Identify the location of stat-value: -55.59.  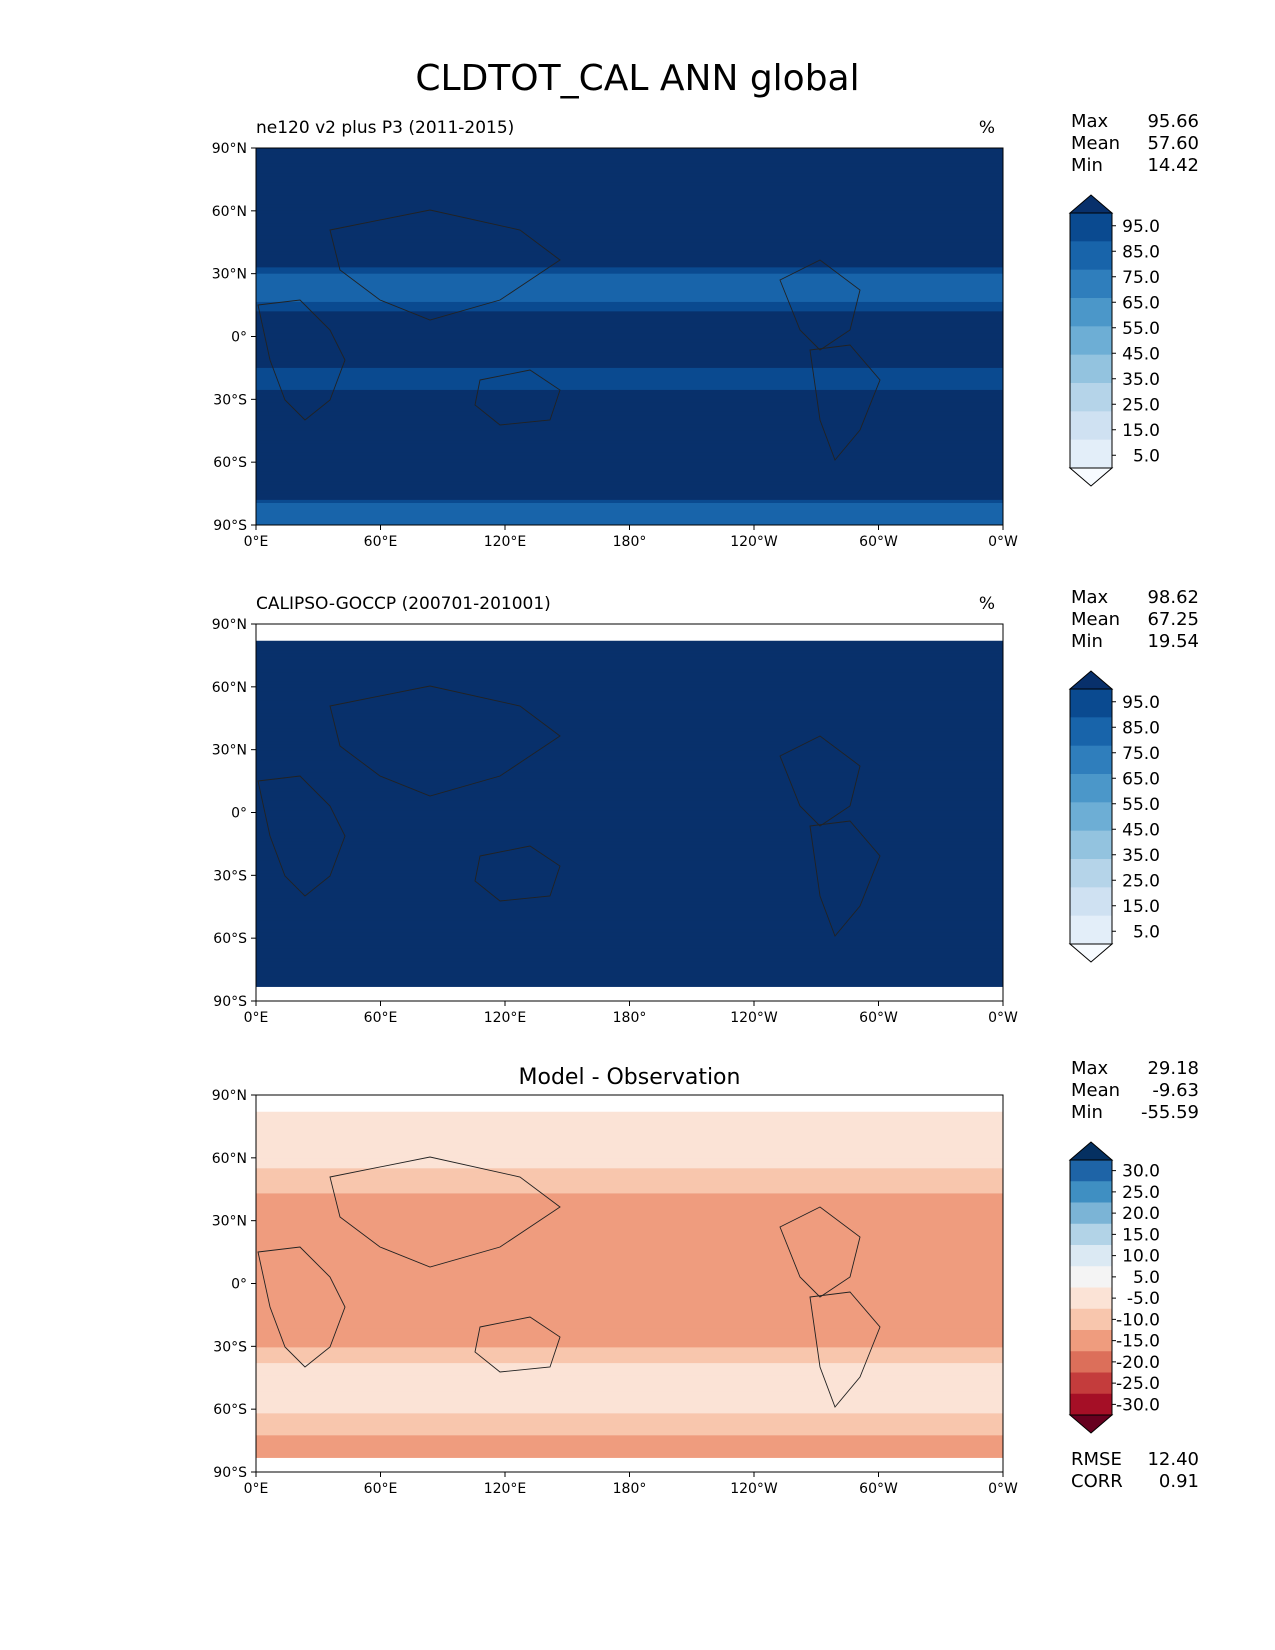
(1170, 1112).